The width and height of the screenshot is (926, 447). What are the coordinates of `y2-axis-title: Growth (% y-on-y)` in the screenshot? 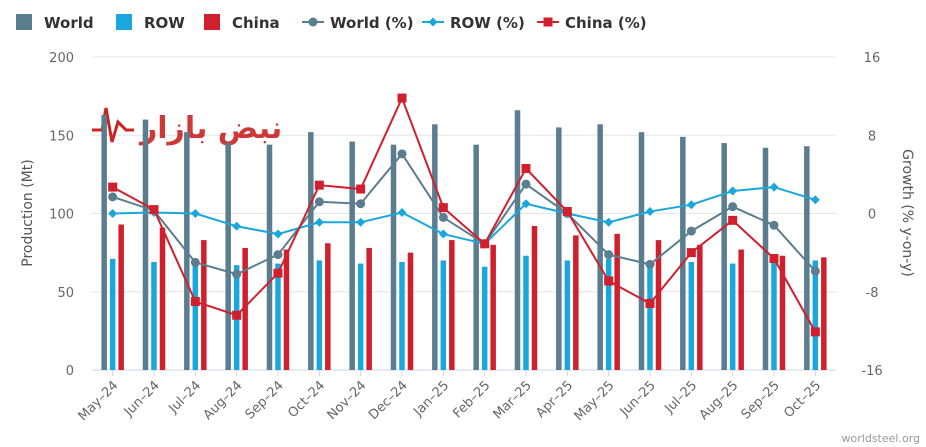 It's located at (907, 213).